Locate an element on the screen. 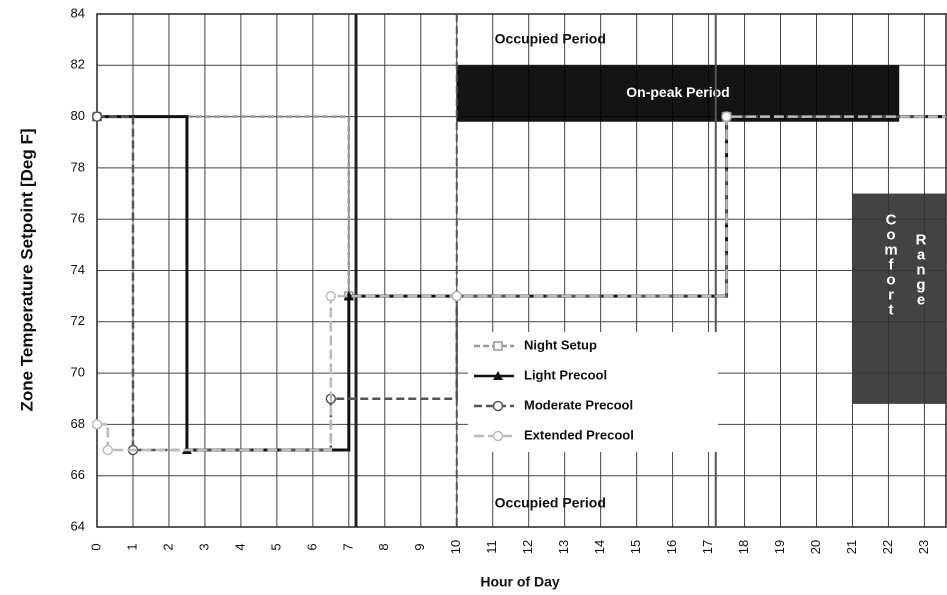 Image resolution: width=947 pixels, height=595 pixels. y-axis-label: Zone Temperature Setpoint [Deg F] is located at coordinates (26, 269).